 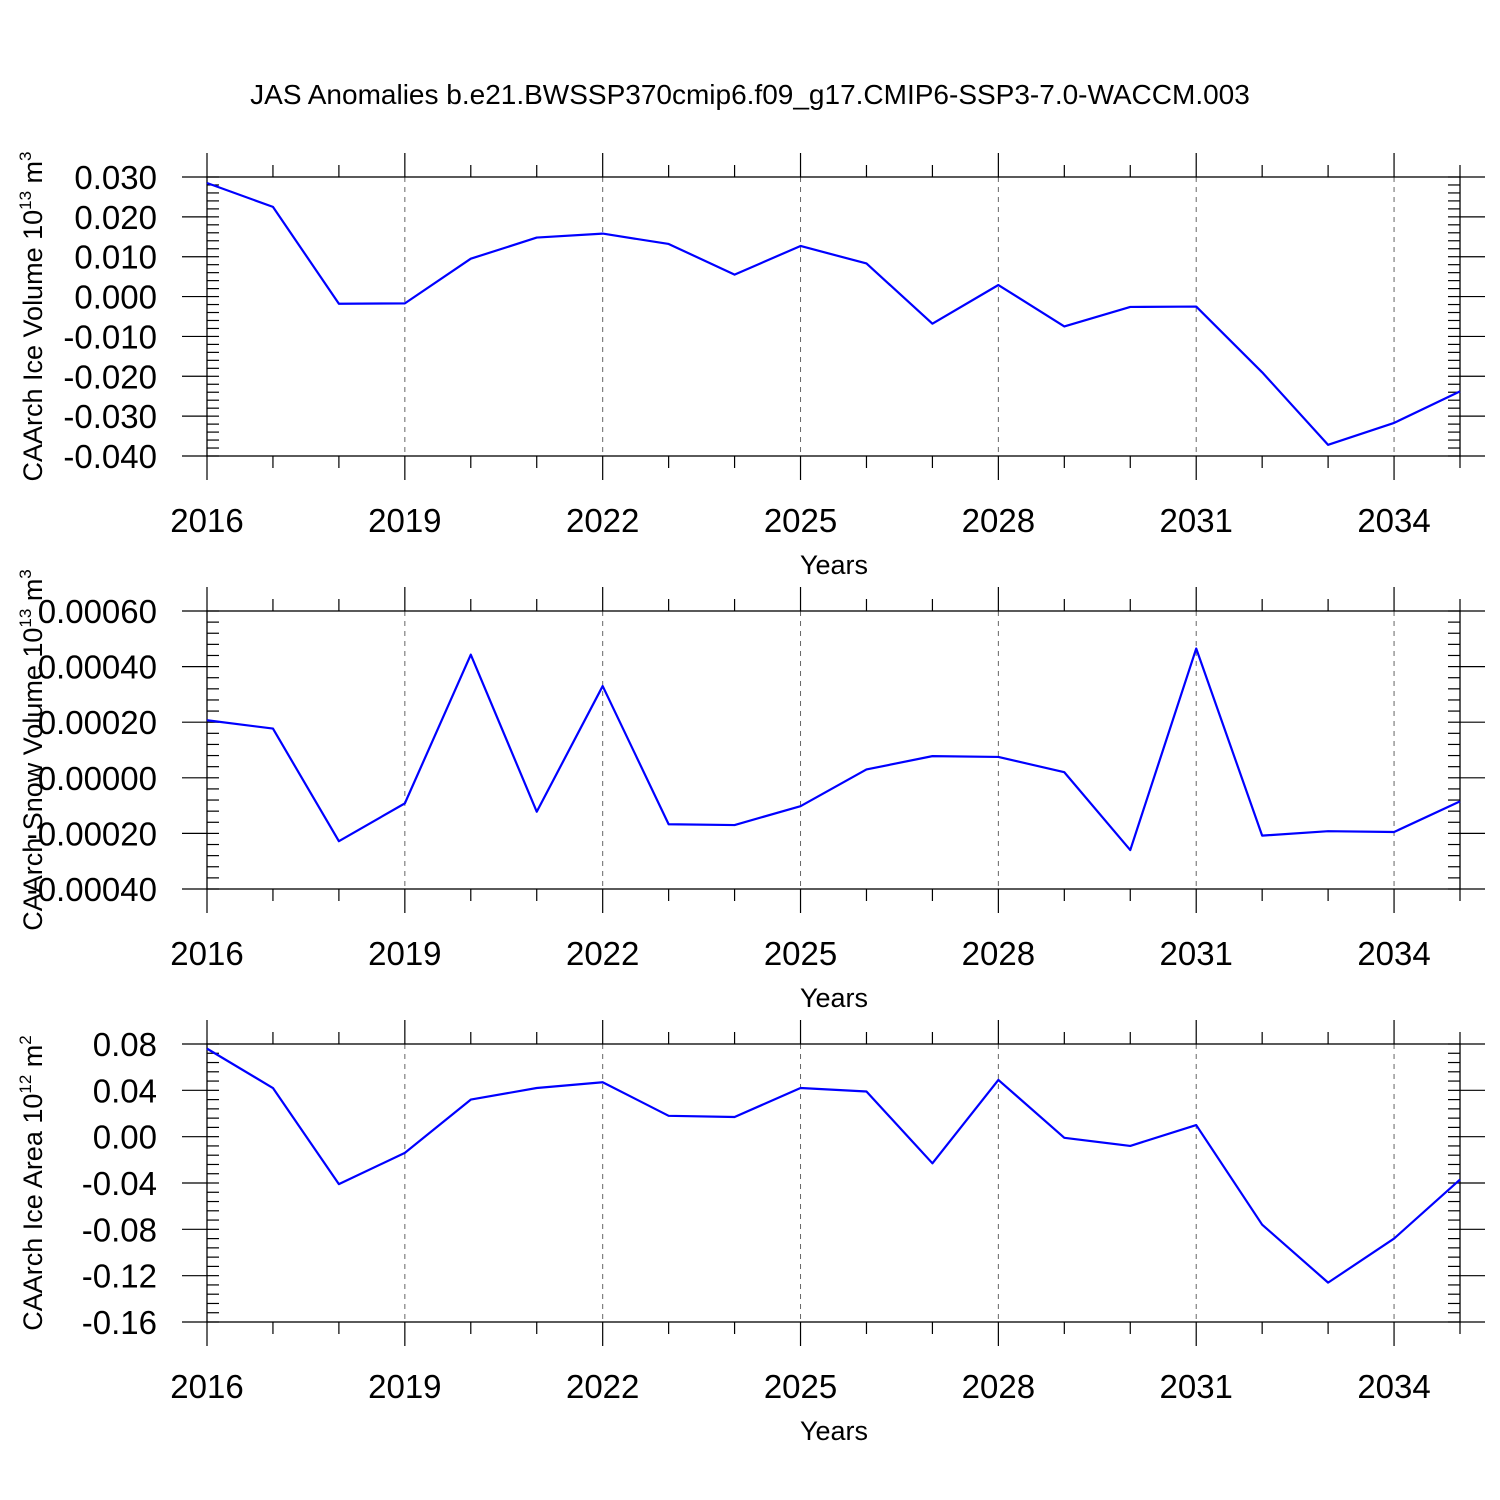 I want to click on y-axis-title: CAArch Snow Volume 1013 m3, so click(x=32, y=750).